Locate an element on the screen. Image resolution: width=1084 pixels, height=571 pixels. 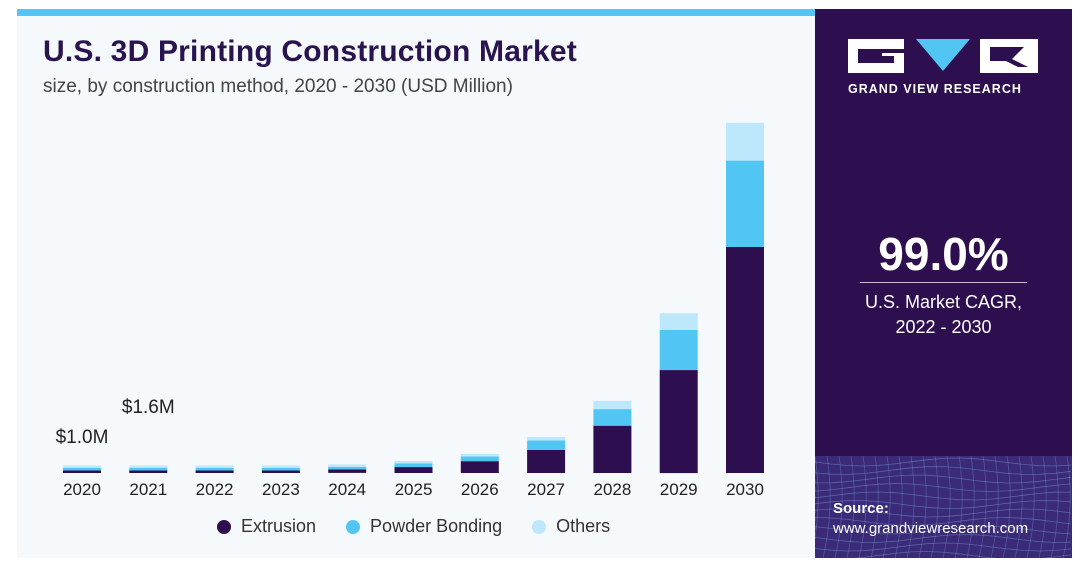
bar-segment-others-2026 is located at coordinates (479, 455).